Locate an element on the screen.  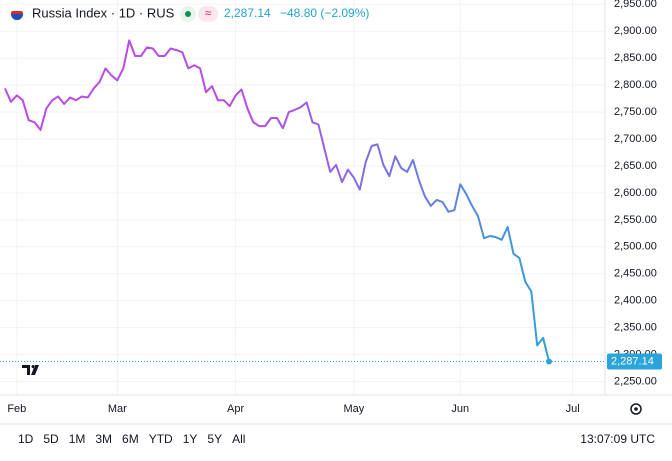
settings-icon is located at coordinates (636, 409).